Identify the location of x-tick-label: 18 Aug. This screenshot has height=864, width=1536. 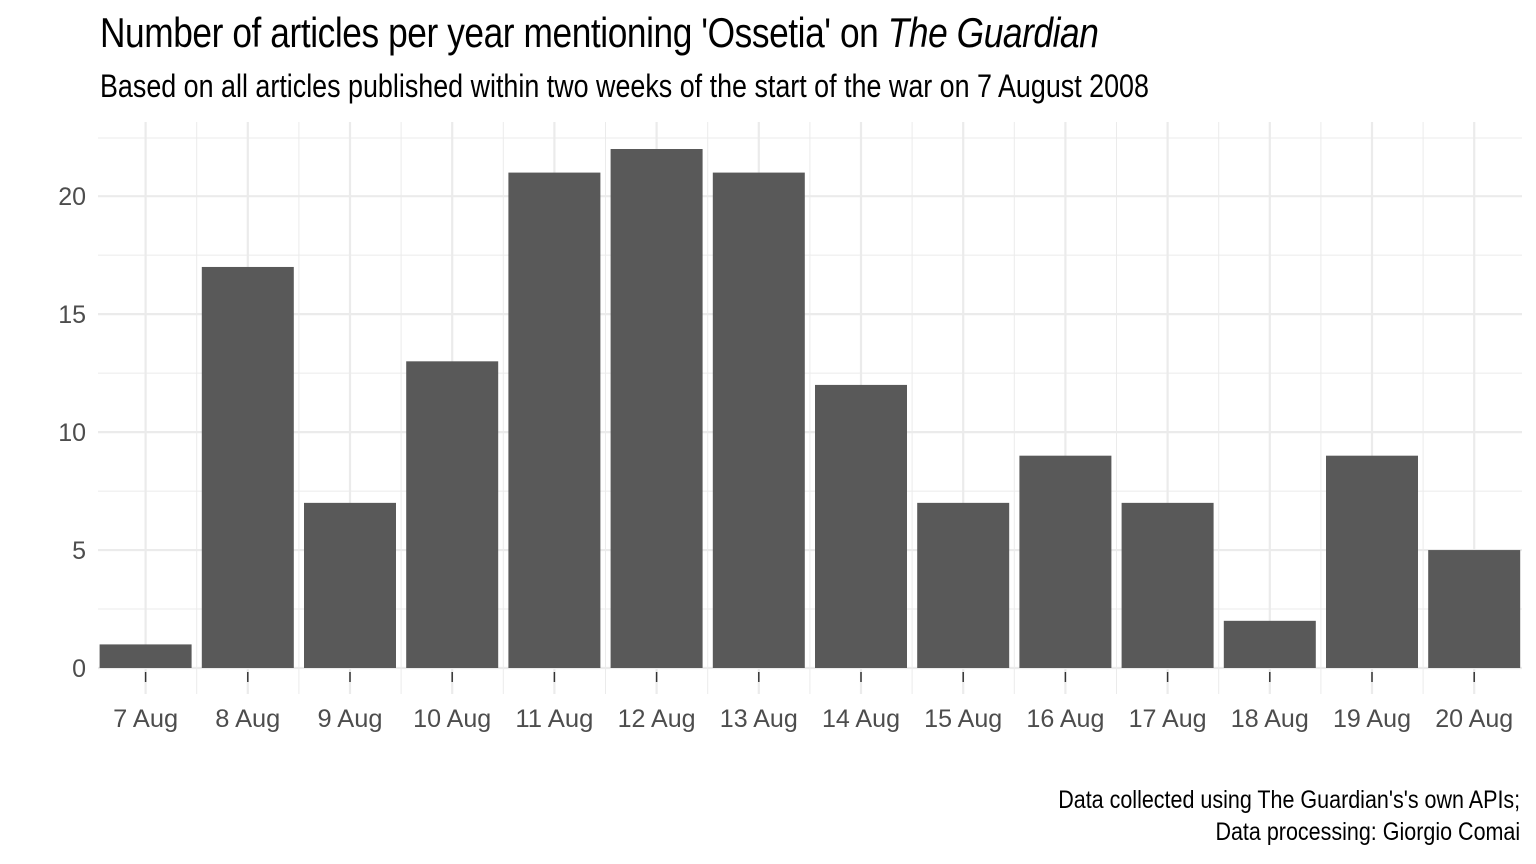
(1270, 719).